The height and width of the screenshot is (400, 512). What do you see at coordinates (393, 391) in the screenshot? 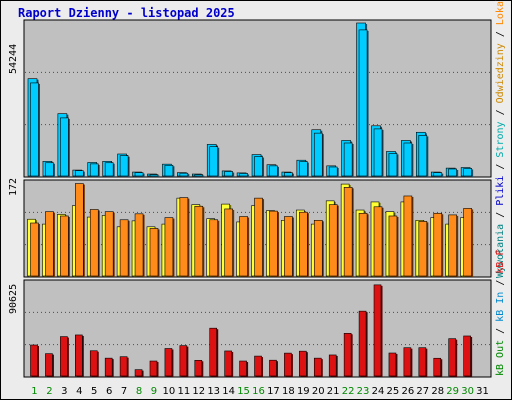
I see `x-label-day-25: 25` at bounding box center [393, 391].